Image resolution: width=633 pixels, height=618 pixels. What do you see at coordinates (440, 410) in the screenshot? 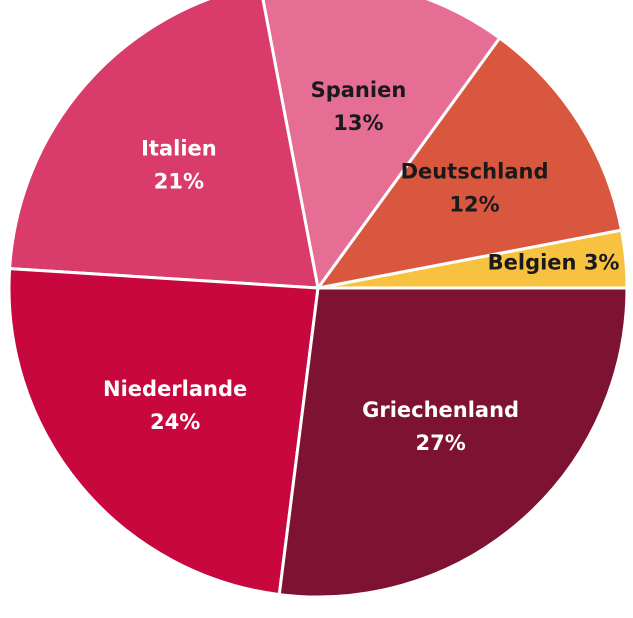
I see `category-label: Griechenland` at bounding box center [440, 410].